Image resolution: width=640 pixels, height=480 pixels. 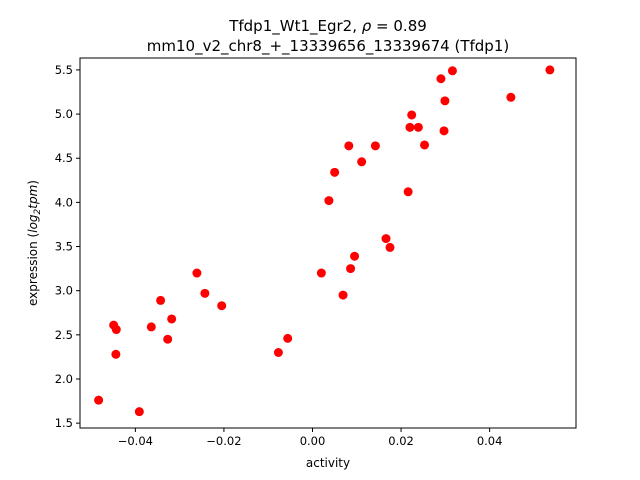 I want to click on y-tick-label: 5.5, so click(x=64, y=70).